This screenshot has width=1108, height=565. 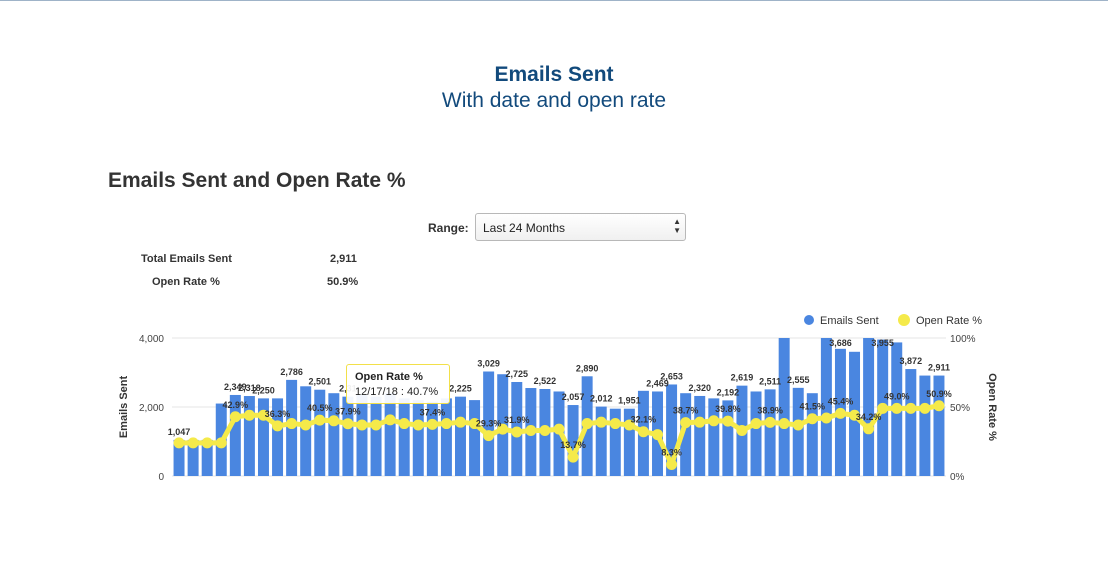 I want to click on card-title: Emails Sent and Open Rate %, so click(x=257, y=180).